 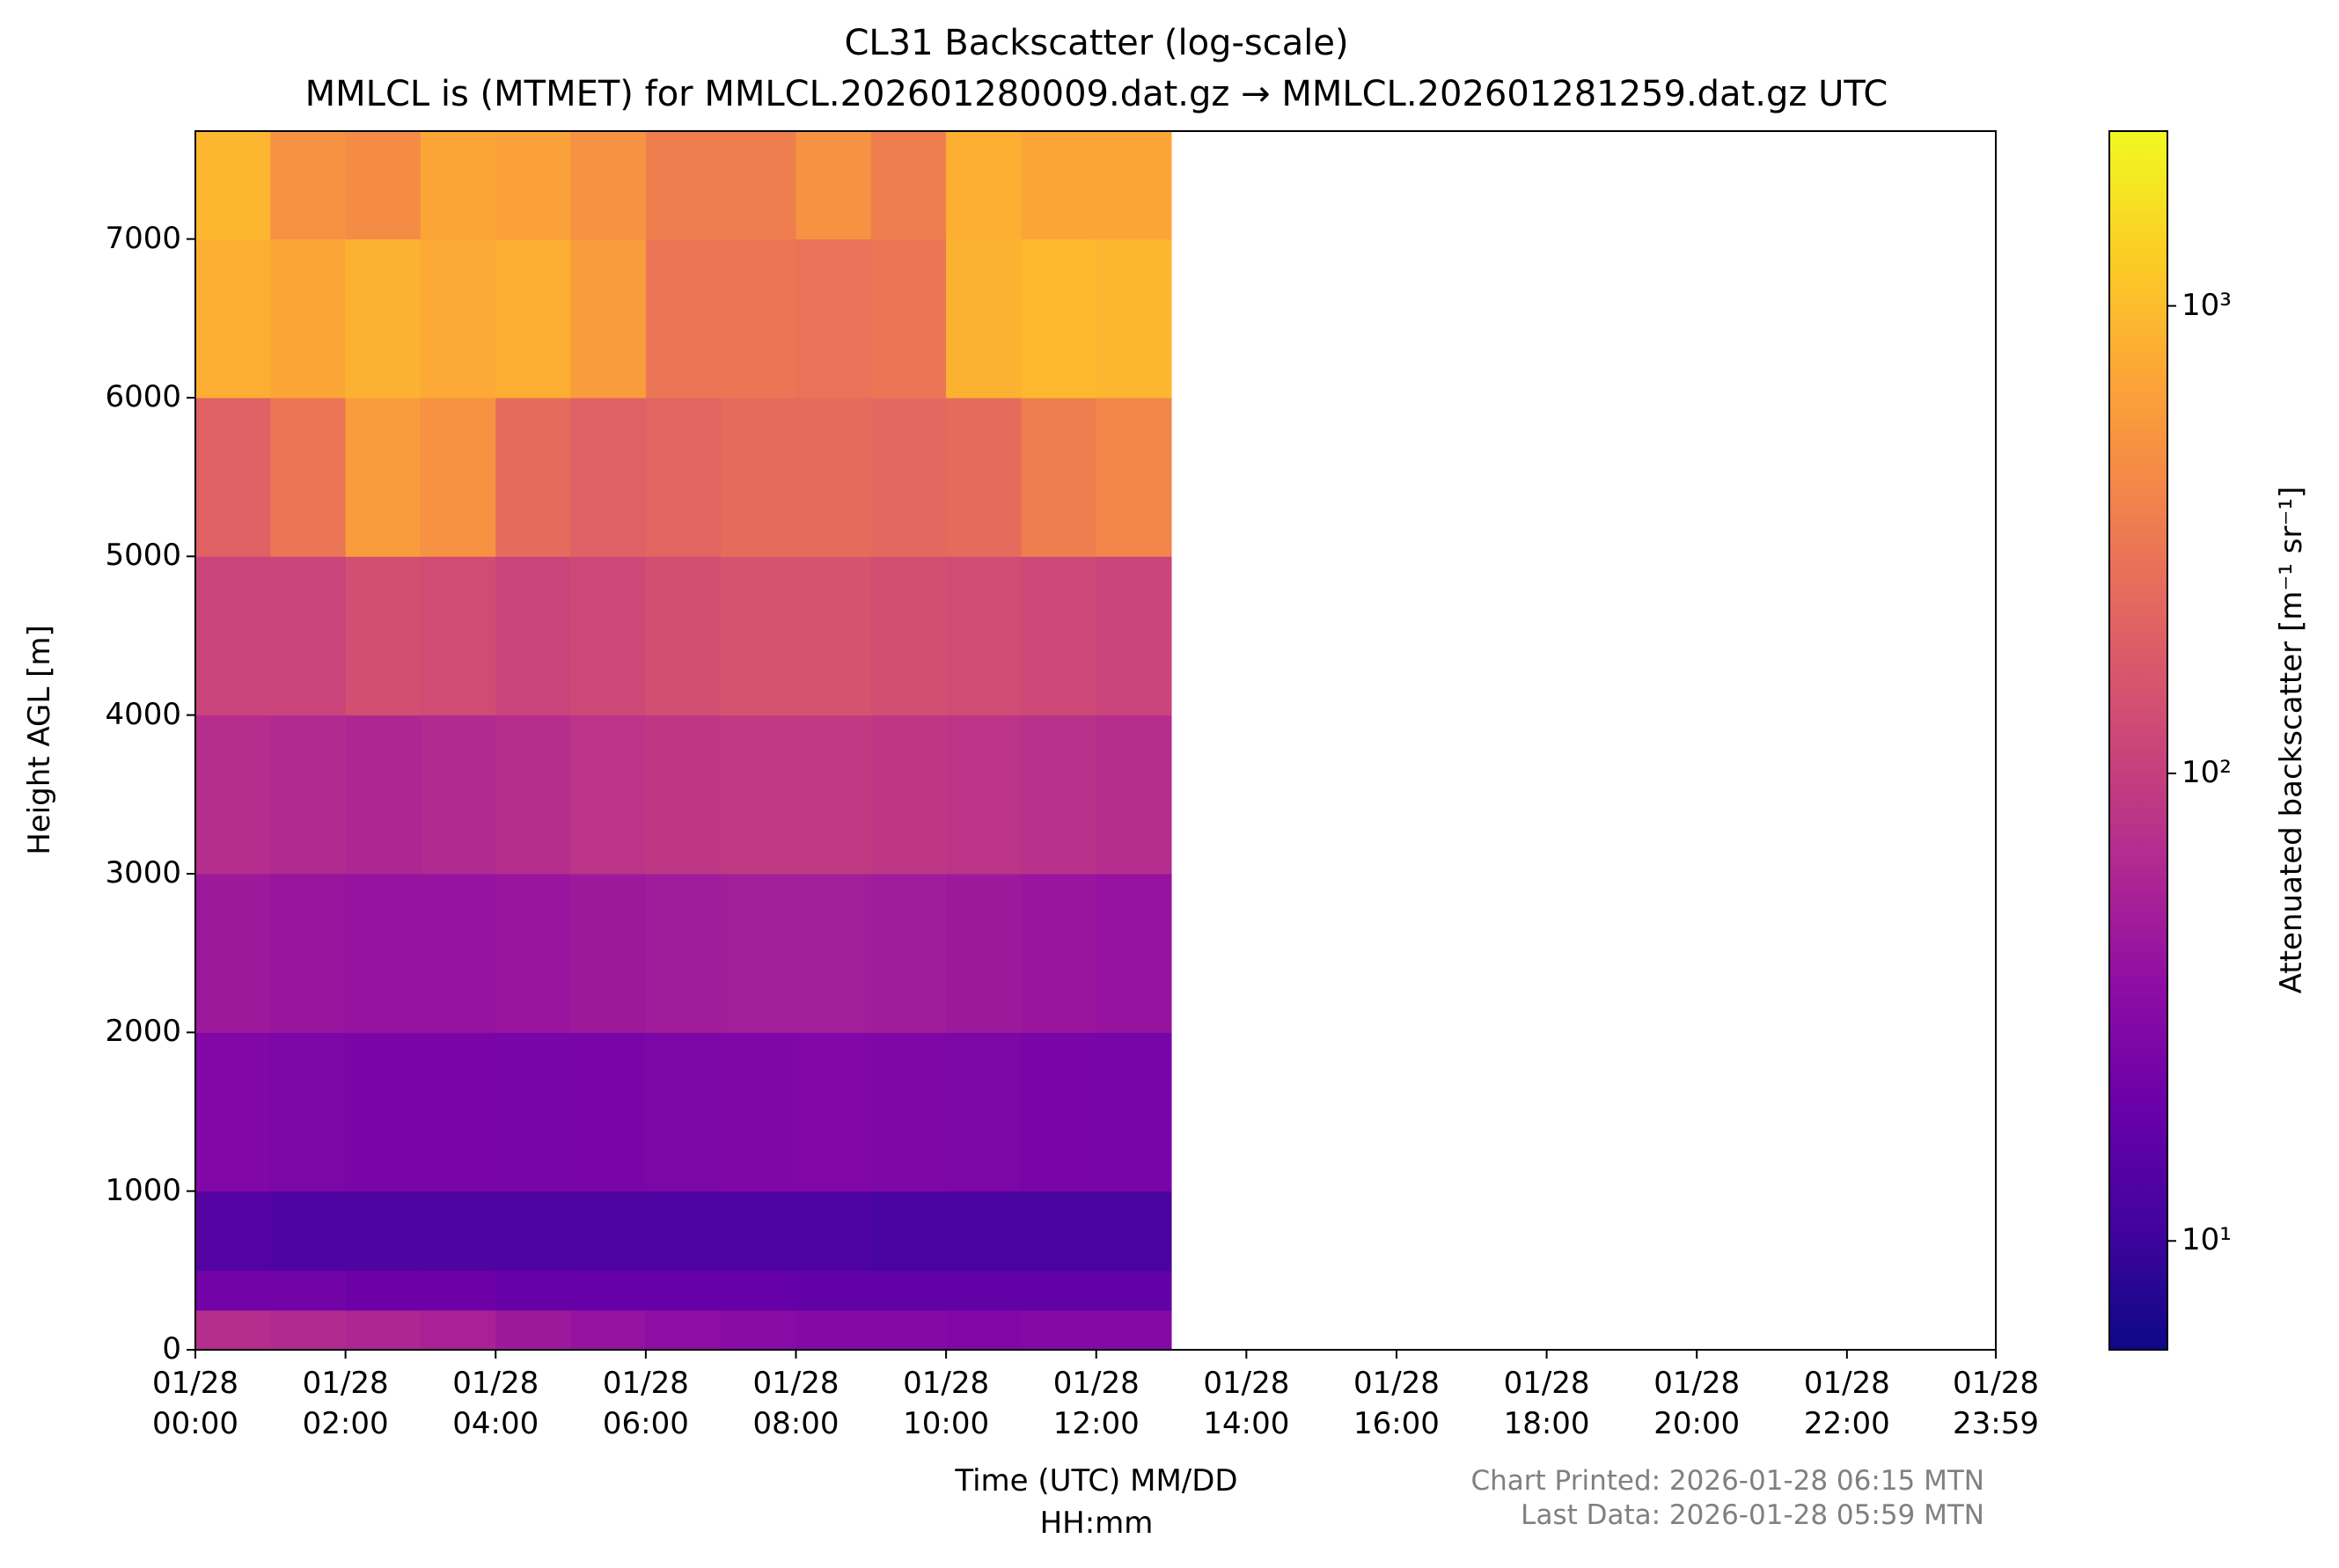 What do you see at coordinates (171, 1349) in the screenshot?
I see `y-tick-label: 0` at bounding box center [171, 1349].